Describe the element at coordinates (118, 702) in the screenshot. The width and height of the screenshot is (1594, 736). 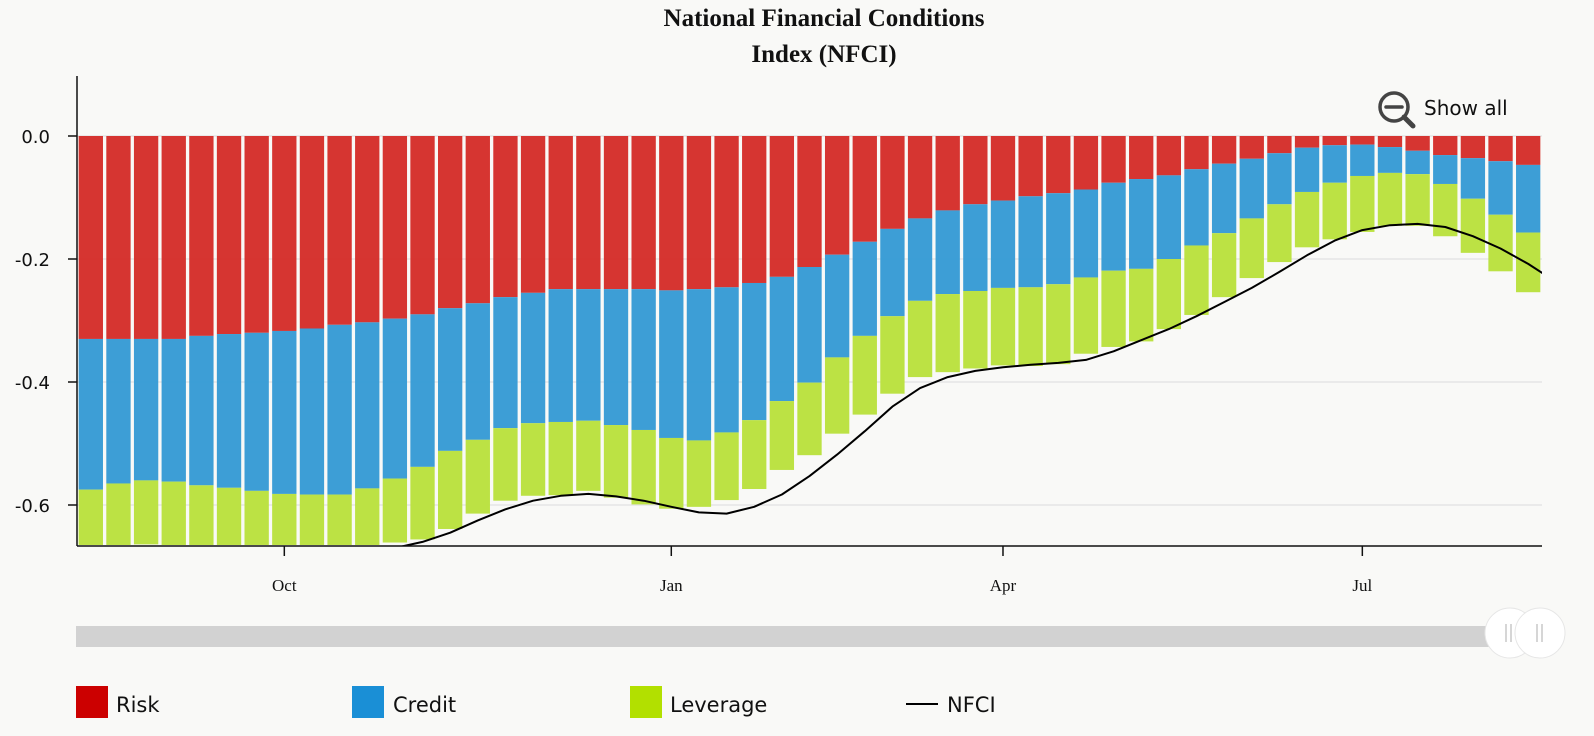
I see `legend-item-risk: Risk` at that location.